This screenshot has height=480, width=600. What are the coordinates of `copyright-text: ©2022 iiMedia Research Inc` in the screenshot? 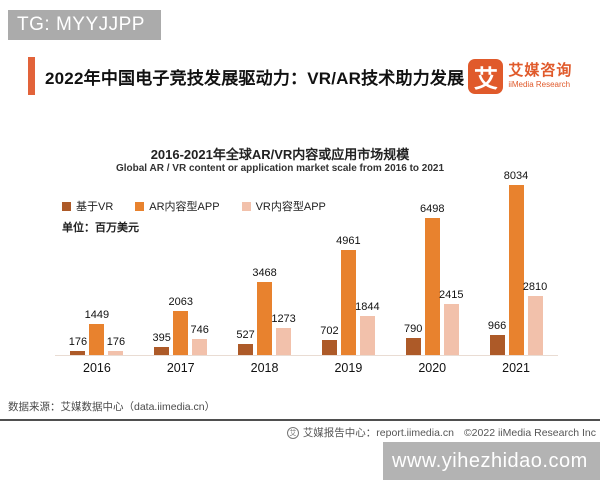 It's located at (529, 432).